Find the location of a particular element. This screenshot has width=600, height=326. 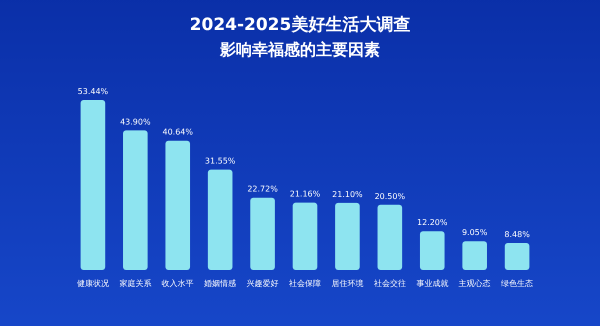

x-tick-label: 社会保障 is located at coordinates (305, 283).